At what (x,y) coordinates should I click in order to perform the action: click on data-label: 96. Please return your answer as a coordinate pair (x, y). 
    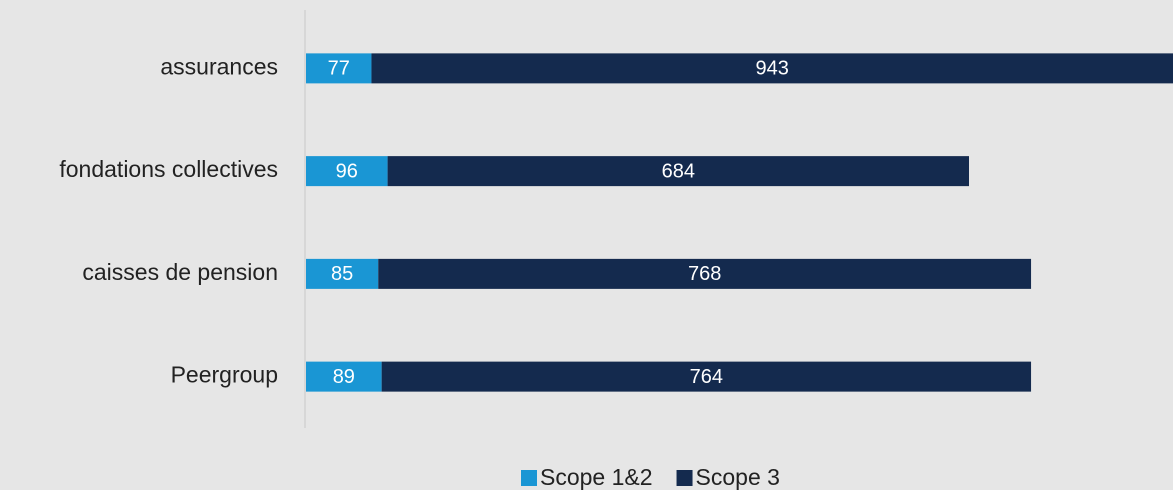
    Looking at the image, I should click on (347, 171).